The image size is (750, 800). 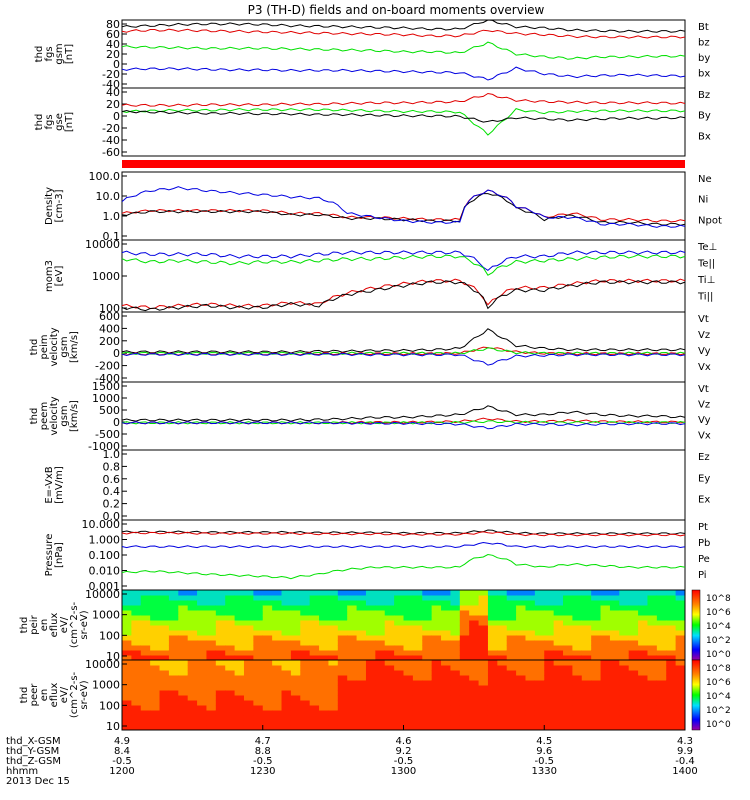 I want to click on series-line-Bx, so click(x=403, y=116).